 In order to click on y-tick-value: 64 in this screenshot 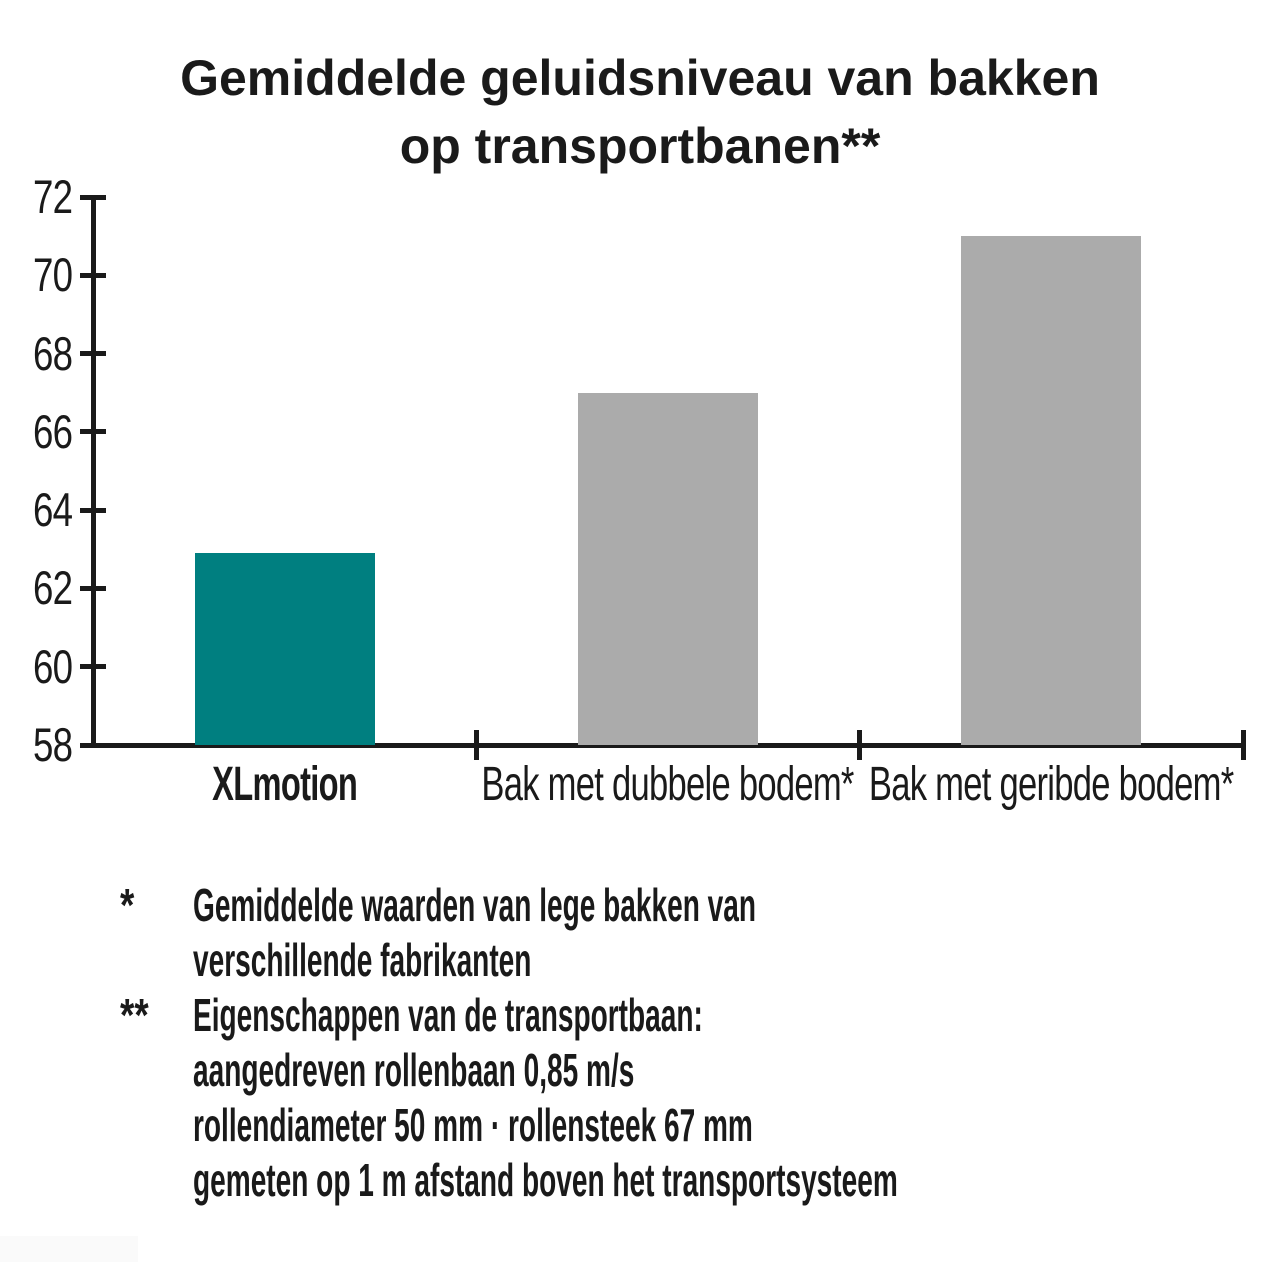, I will do `click(52, 510)`.